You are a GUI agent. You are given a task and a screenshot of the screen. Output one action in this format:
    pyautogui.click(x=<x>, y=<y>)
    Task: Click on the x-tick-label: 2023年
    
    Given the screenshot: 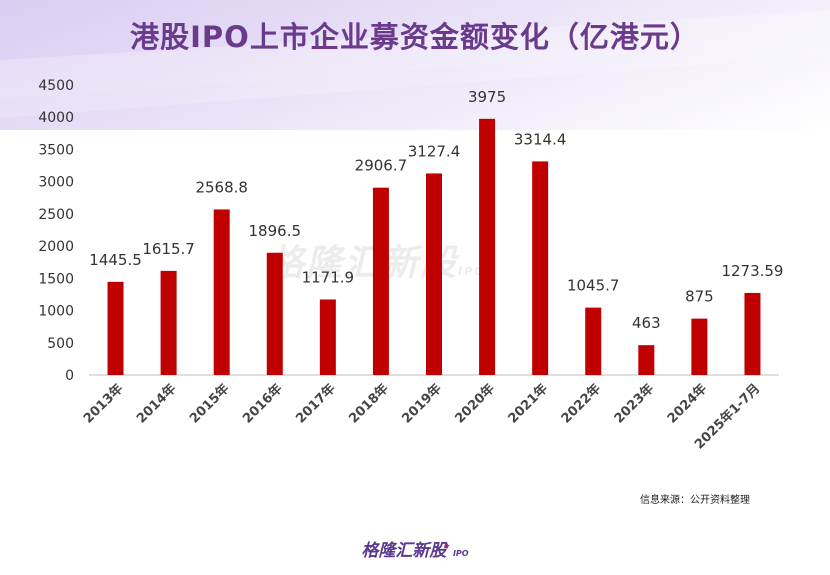 What is the action you would take?
    pyautogui.click(x=634, y=404)
    